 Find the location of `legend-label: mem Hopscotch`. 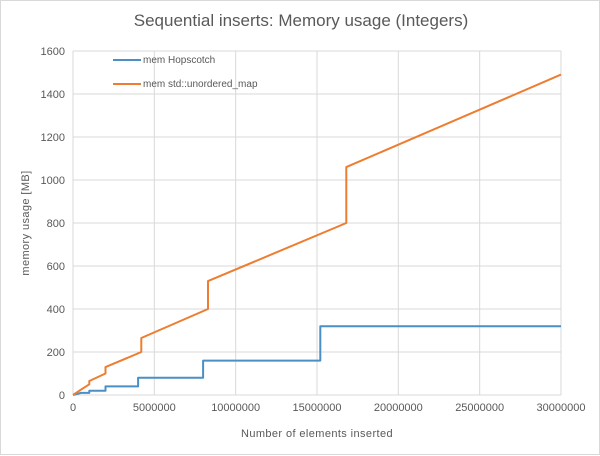

legend-label: mem Hopscotch is located at coordinates (179, 60).